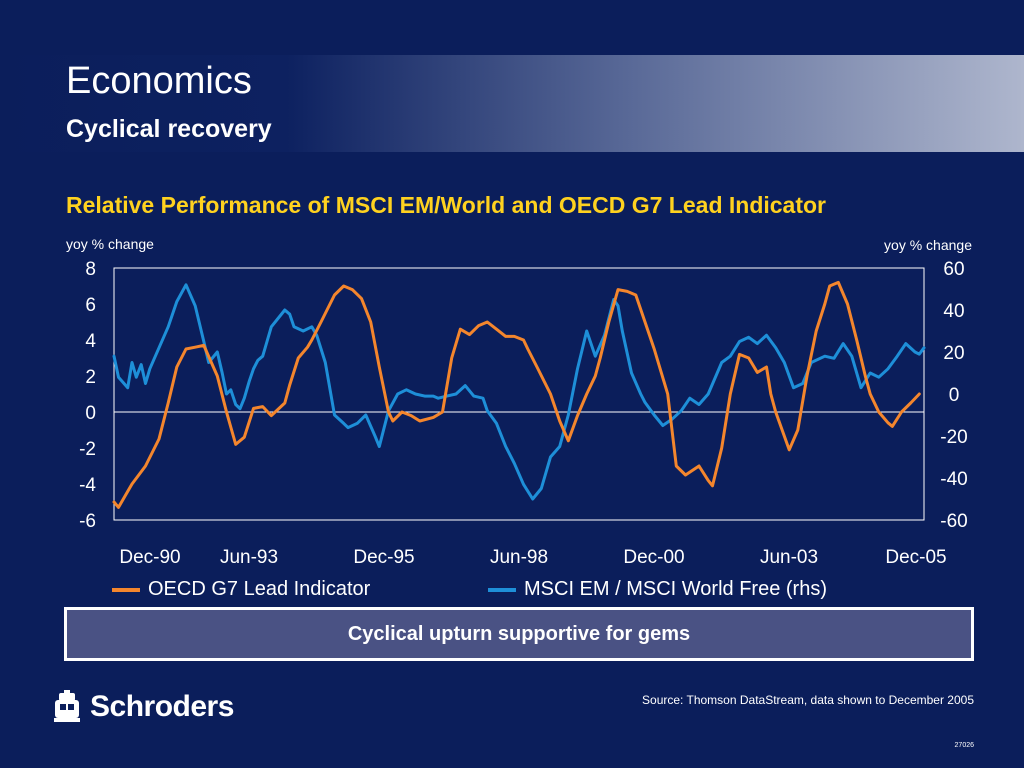 This screenshot has width=1024, height=768. I want to click on left-axis-label: yoy % change, so click(110, 244).